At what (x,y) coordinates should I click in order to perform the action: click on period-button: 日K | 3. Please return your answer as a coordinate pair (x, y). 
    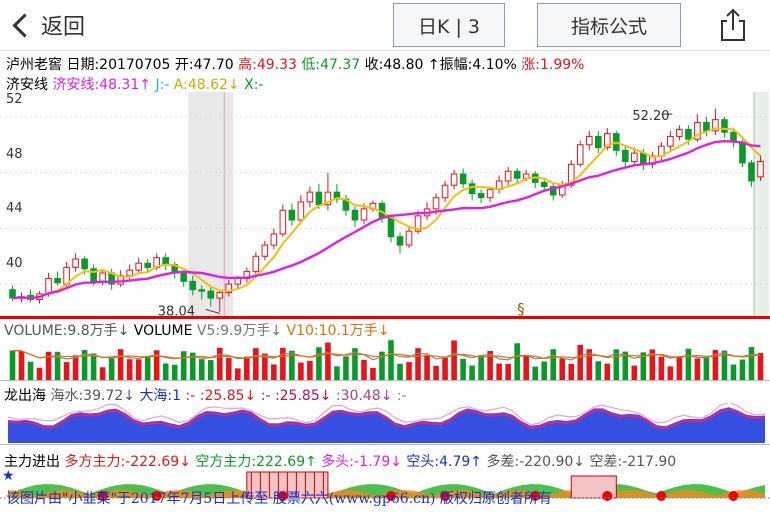
    Looking at the image, I should click on (449, 25).